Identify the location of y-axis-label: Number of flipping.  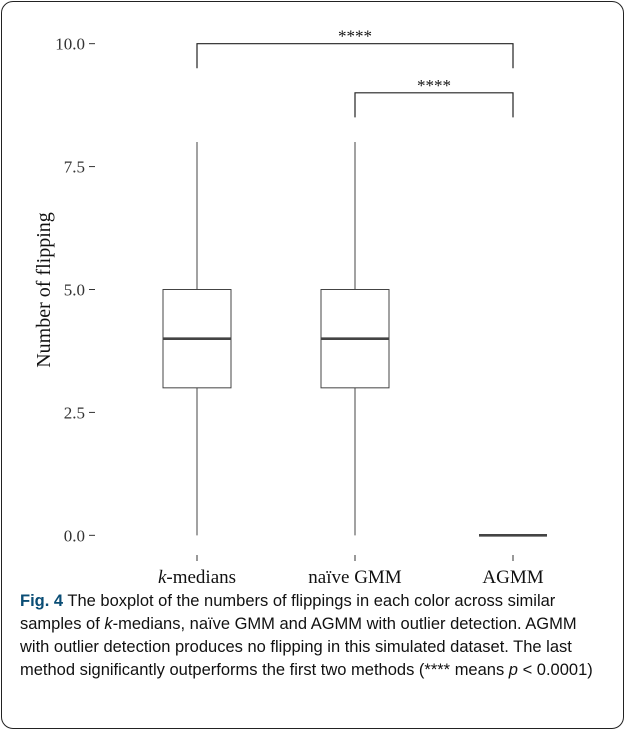
(44, 290).